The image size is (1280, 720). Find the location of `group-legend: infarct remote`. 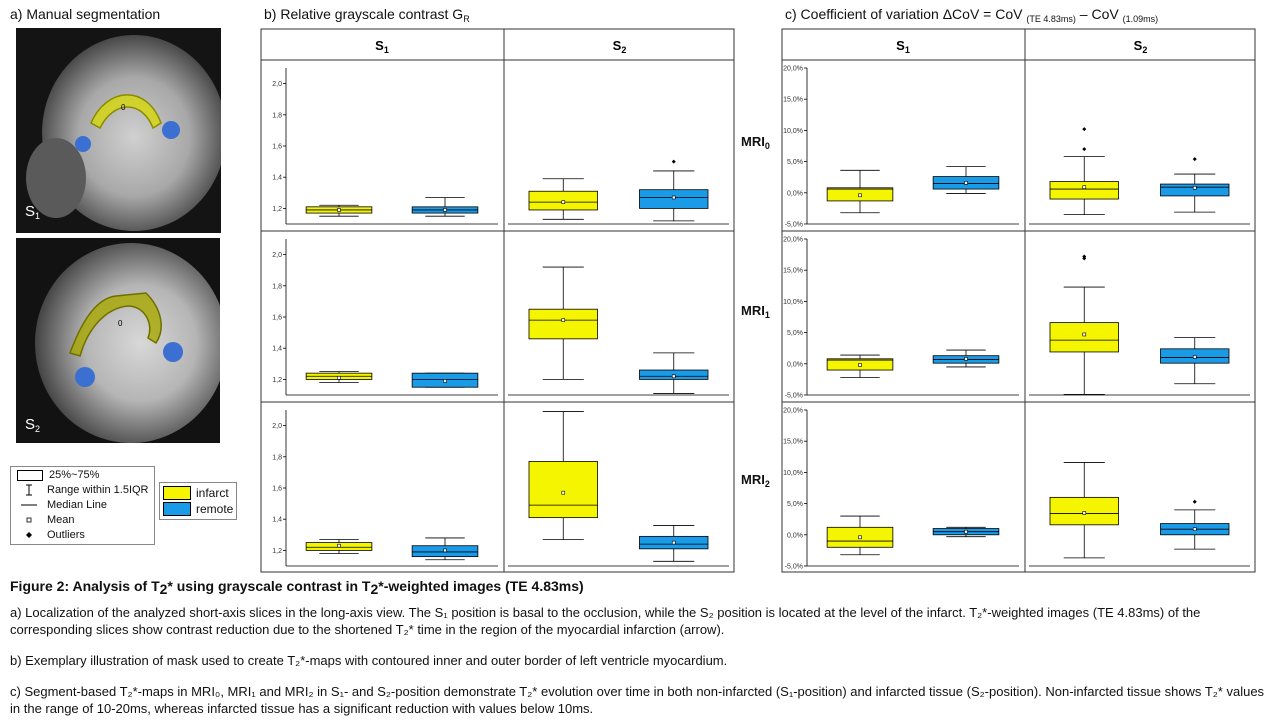

group-legend: infarct remote is located at coordinates (198, 501).